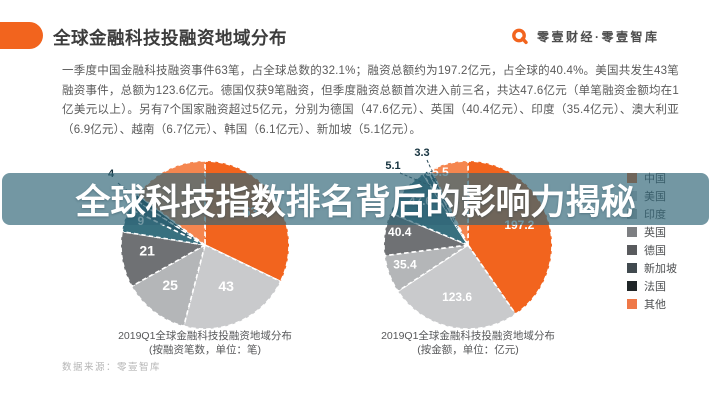 This screenshot has height=400, width=711. What do you see at coordinates (405, 264) in the screenshot?
I see `slice-value-label: 35.4` at bounding box center [405, 264].